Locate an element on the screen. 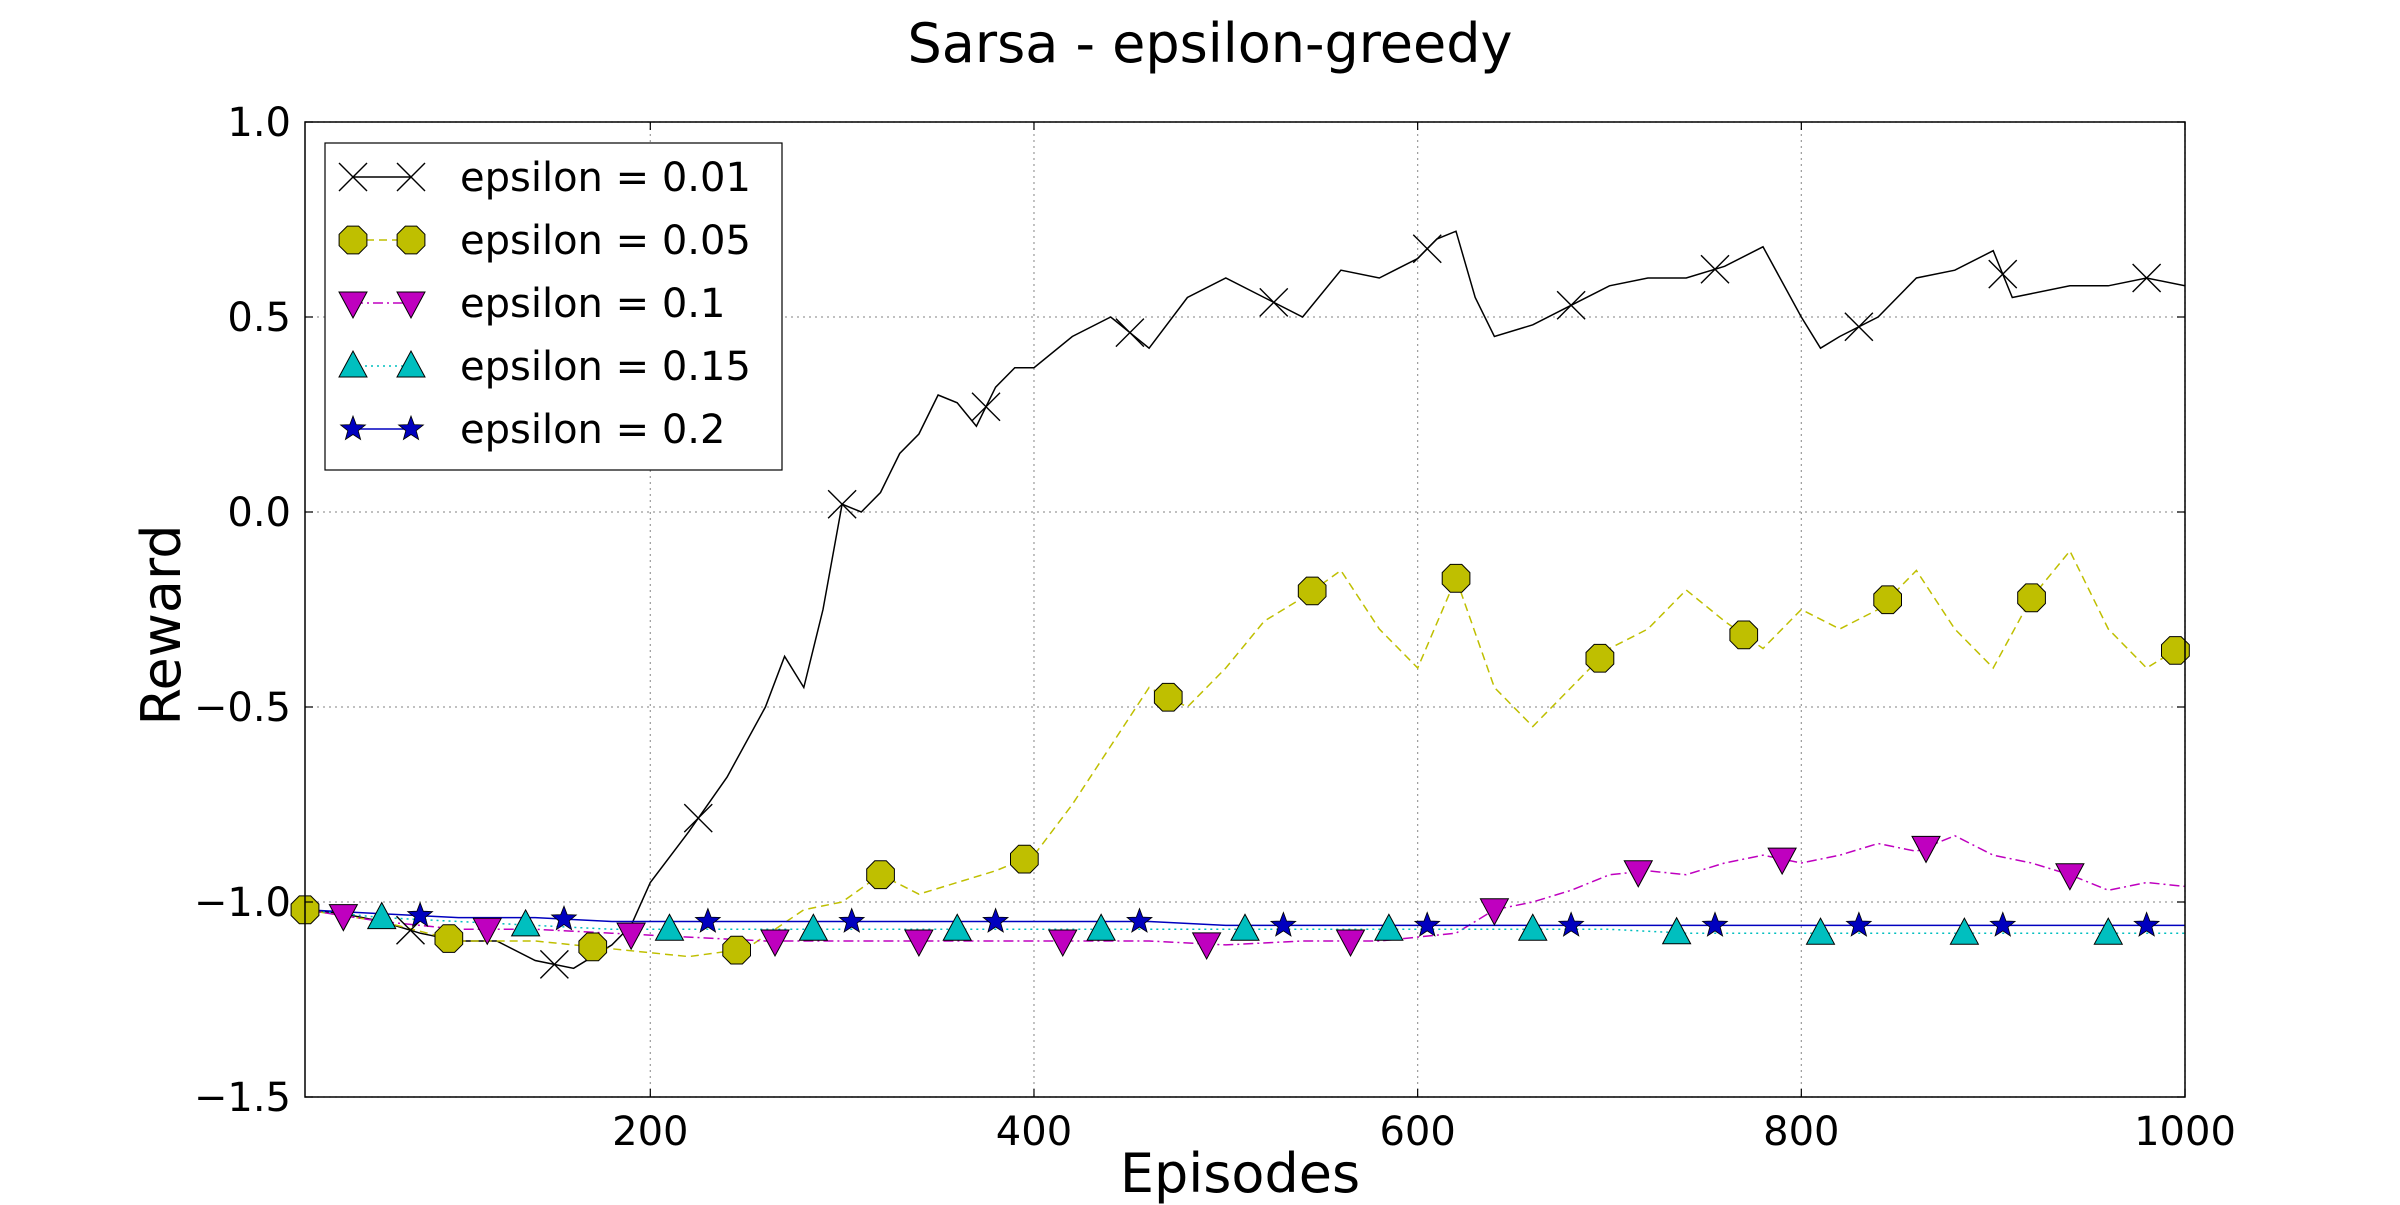 The height and width of the screenshot is (1205, 2400). x-tick-label: 1000 is located at coordinates (2185, 1132).